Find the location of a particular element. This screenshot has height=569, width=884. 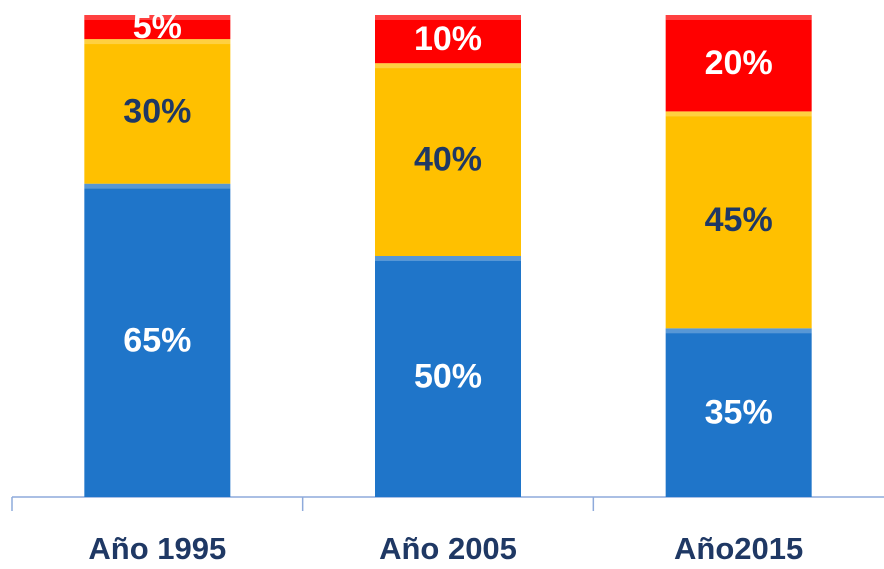

data-label: 30% is located at coordinates (157, 111).